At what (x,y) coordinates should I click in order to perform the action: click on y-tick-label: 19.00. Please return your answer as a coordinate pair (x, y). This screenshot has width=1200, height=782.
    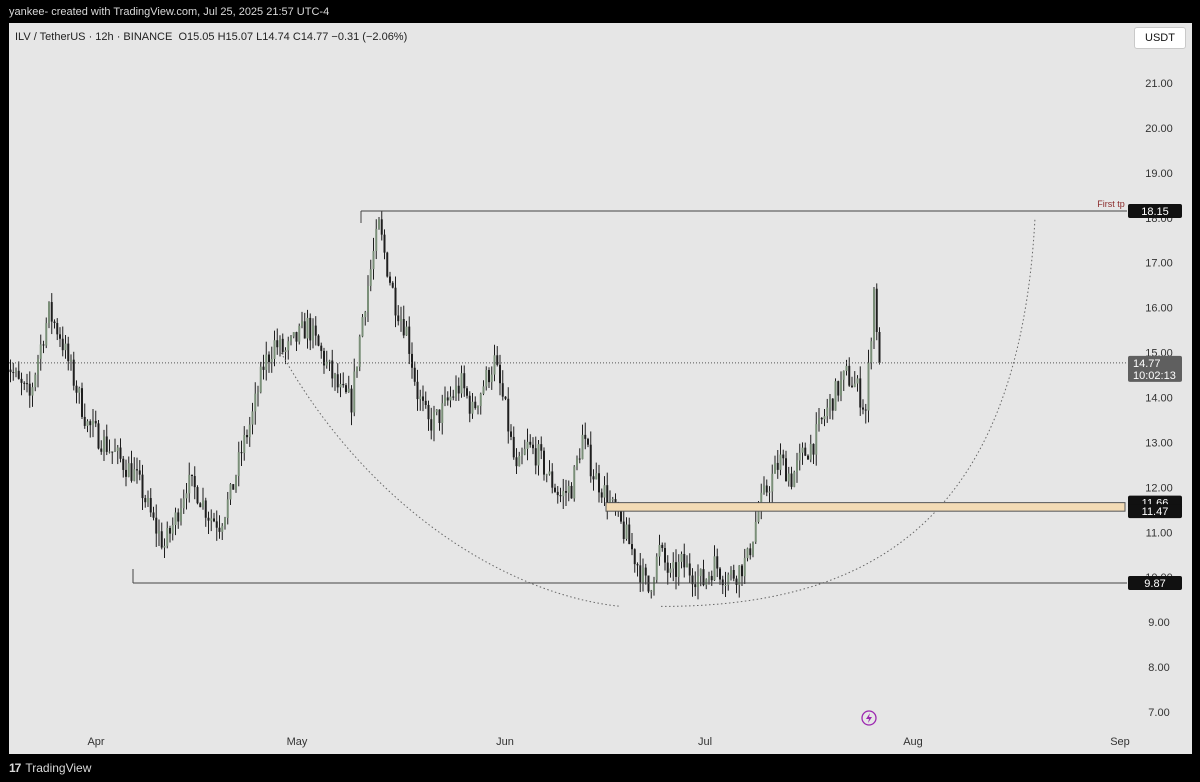
    Looking at the image, I should click on (1159, 174).